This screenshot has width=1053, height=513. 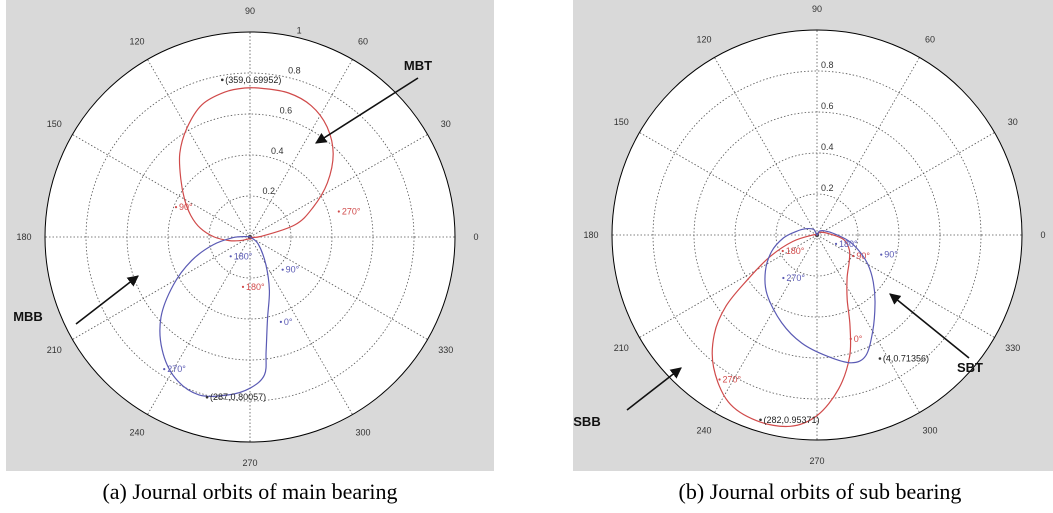 I want to click on caption-sub-bearing: (b) Journal orbits of sub bearing, so click(x=820, y=491).